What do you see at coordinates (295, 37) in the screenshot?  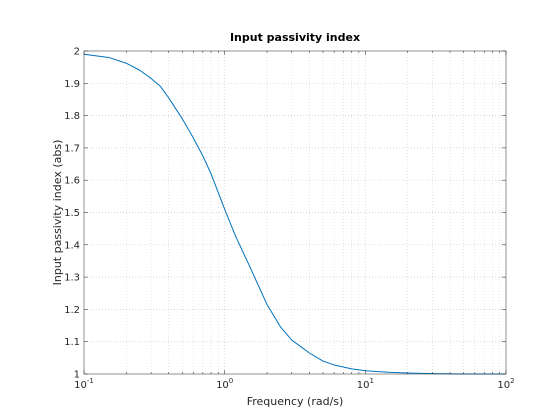 I see `chart-title: Input passivity index` at bounding box center [295, 37].